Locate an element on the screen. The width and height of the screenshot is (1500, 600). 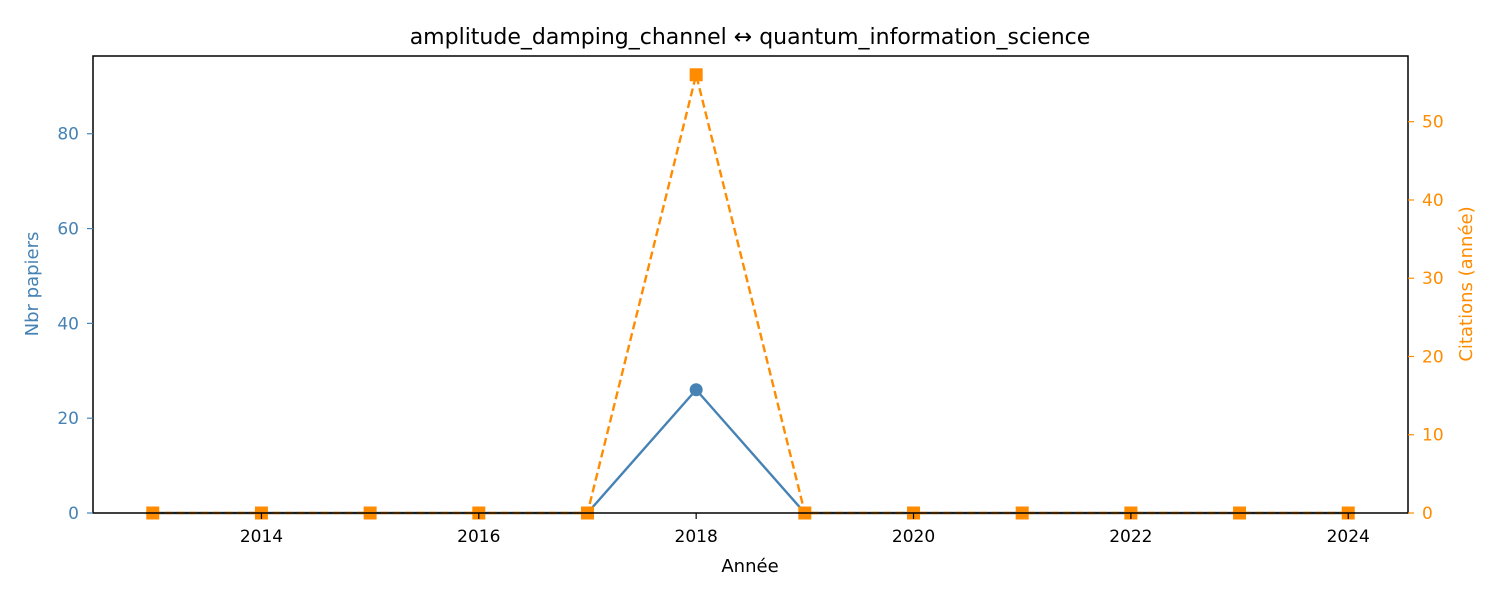
x-axis: 2014 2016 2018 2020 2022 2024 is located at coordinates (805, 530).